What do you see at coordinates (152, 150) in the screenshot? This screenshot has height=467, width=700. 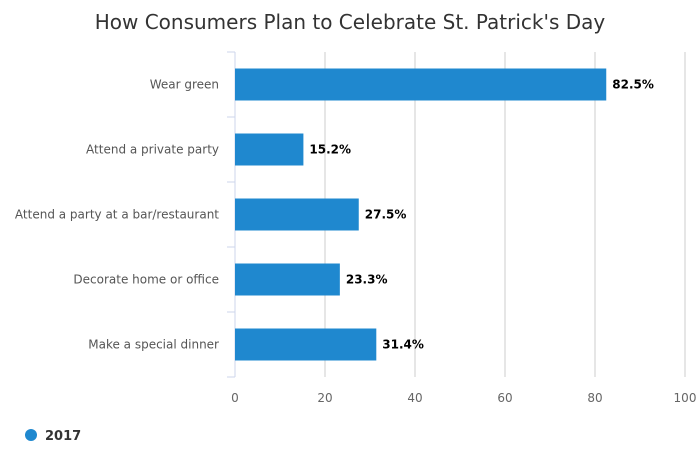 I see `category-label: Attend a private party` at bounding box center [152, 150].